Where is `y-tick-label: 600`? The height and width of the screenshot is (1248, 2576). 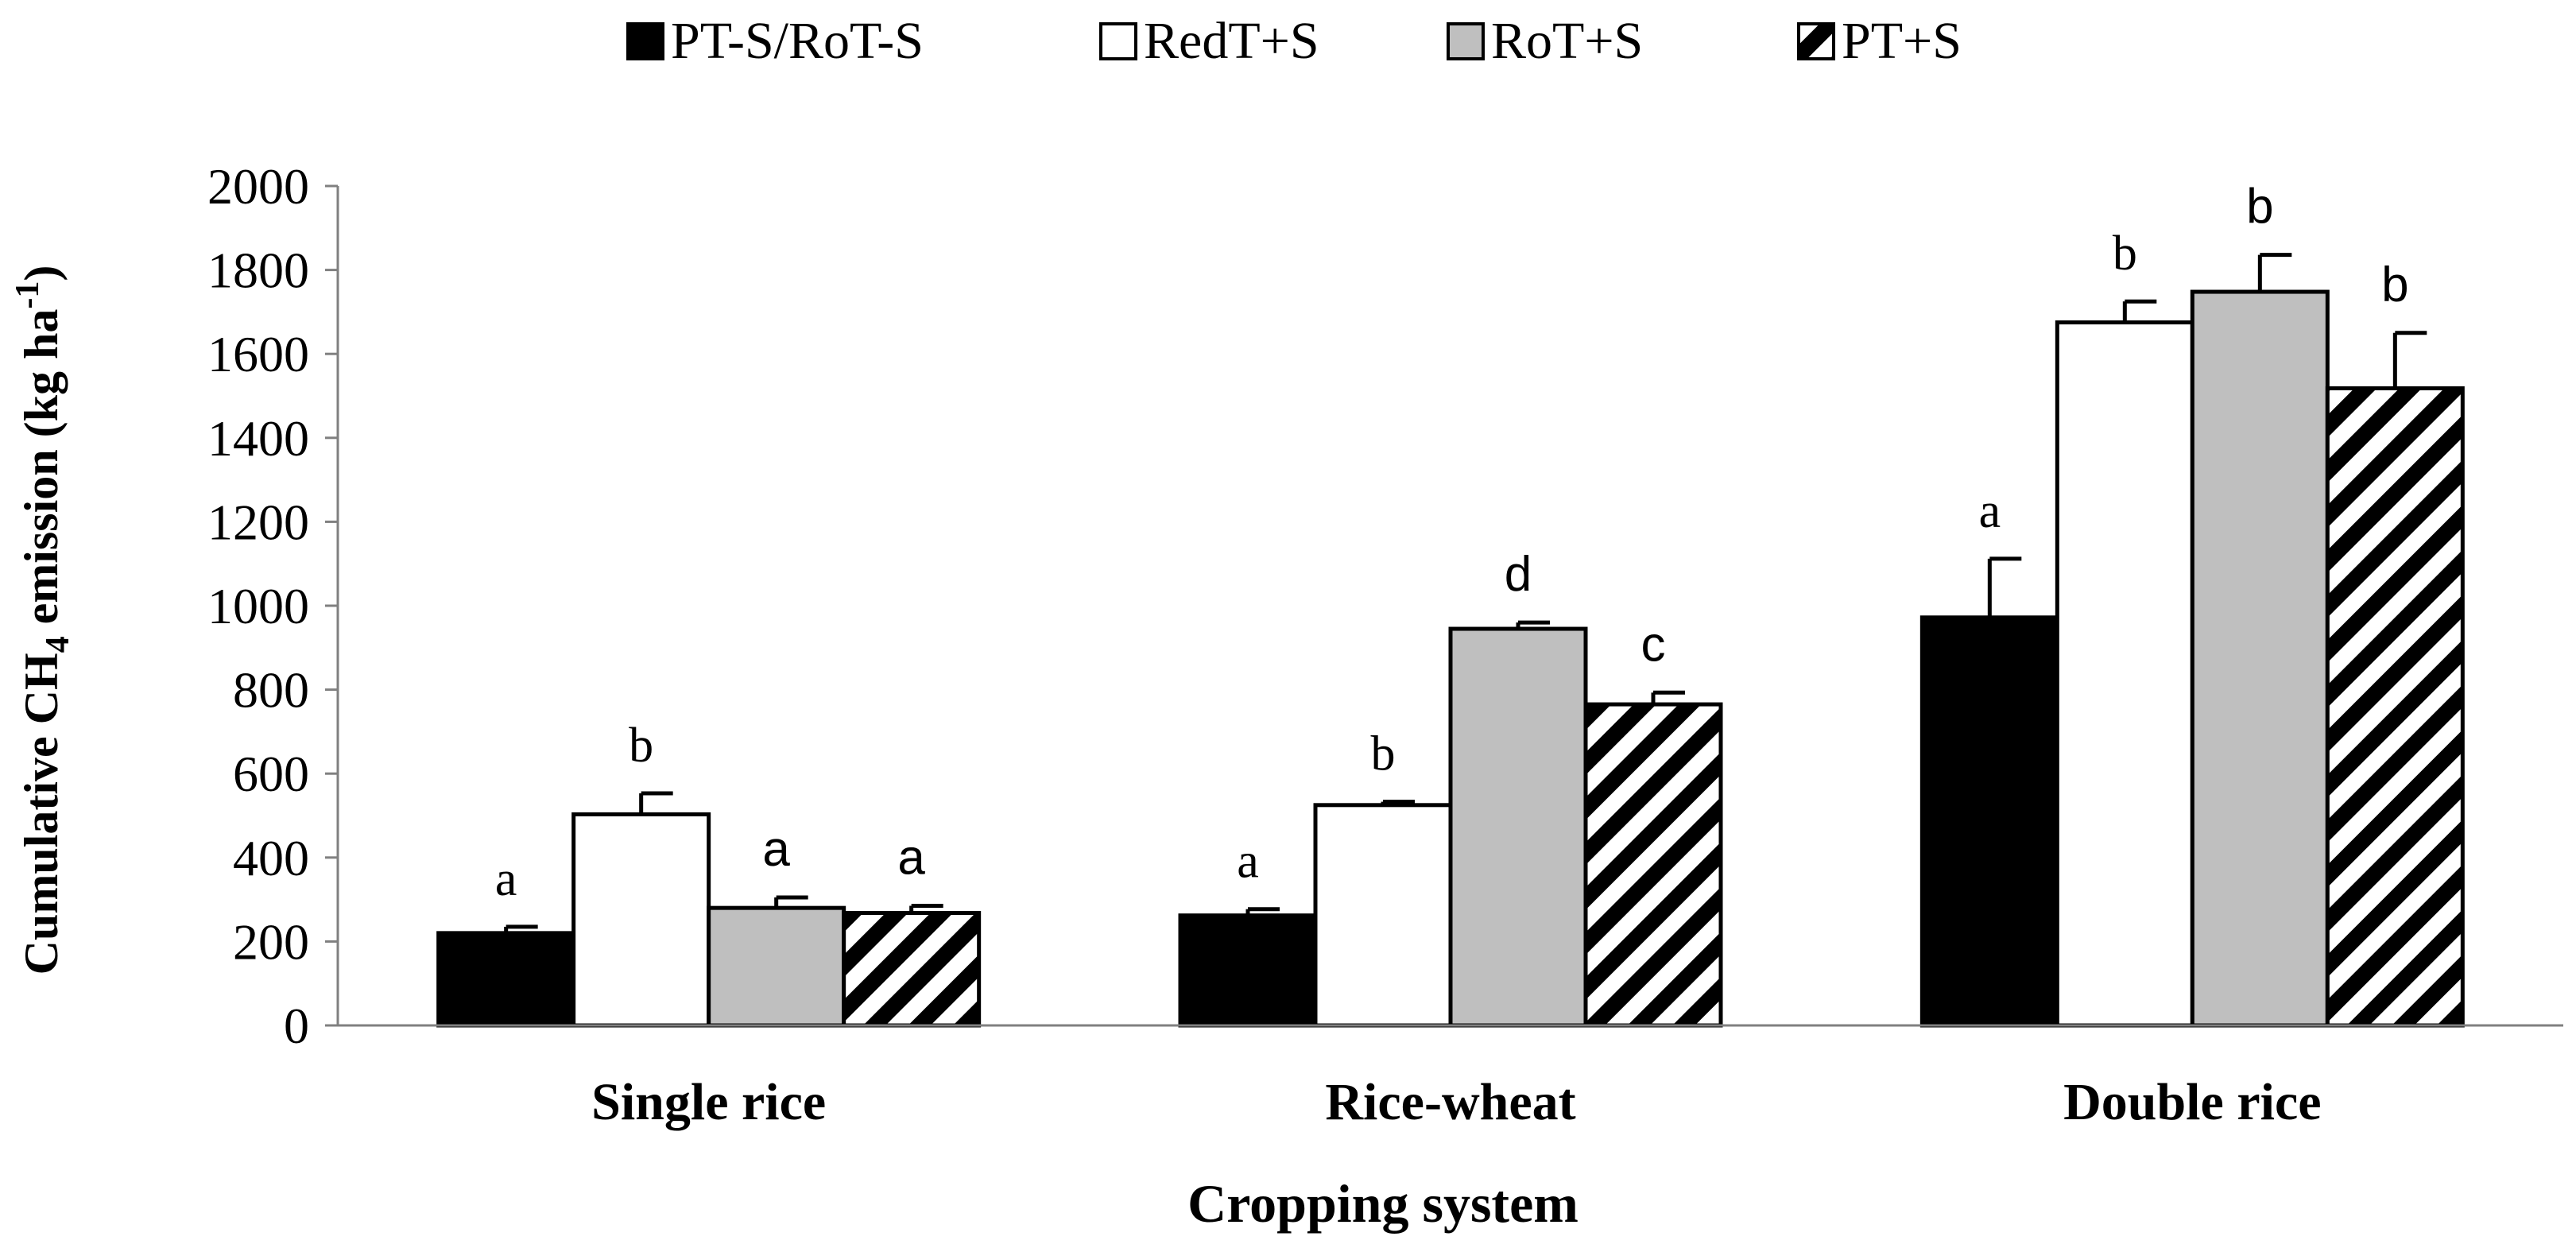 y-tick-label: 600 is located at coordinates (271, 774).